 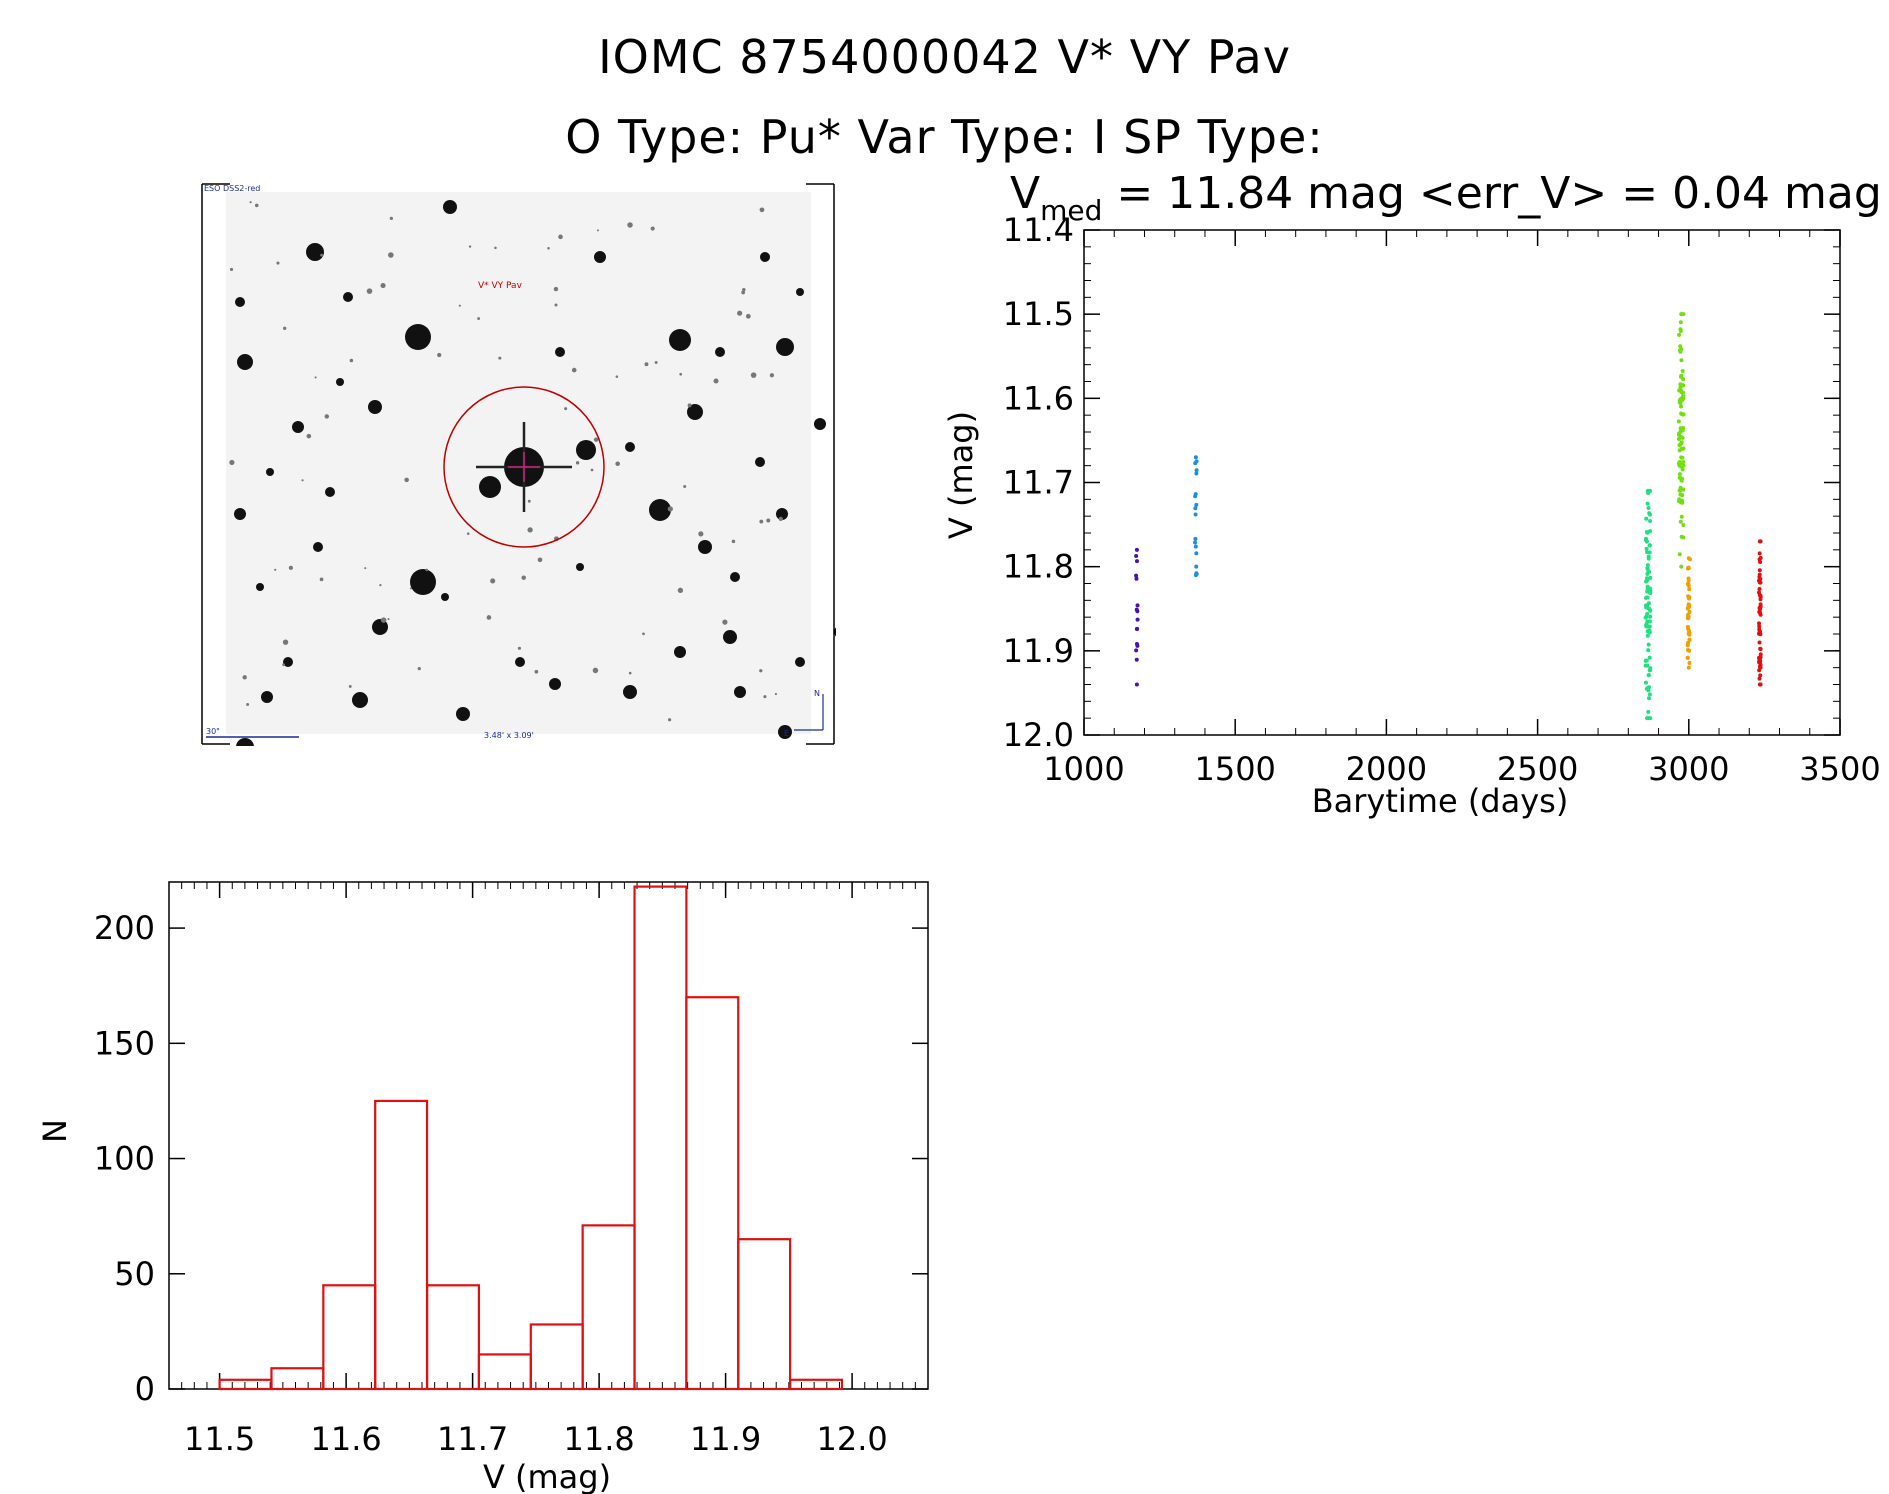 What do you see at coordinates (1038, 230) in the screenshot?
I see `lc-ytick-label: 11.4` at bounding box center [1038, 230].